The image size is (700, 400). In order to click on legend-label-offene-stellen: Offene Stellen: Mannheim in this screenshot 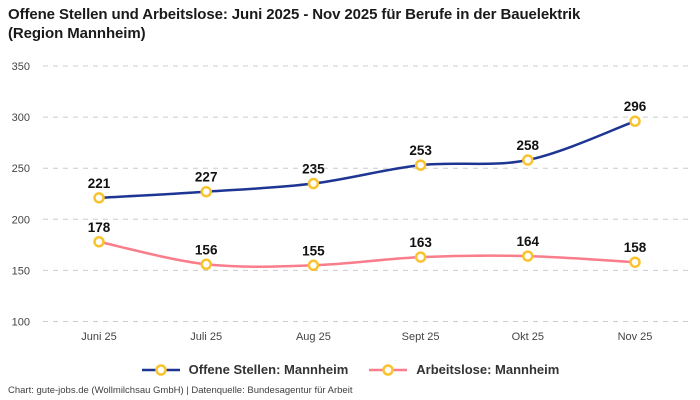, I will do `click(268, 369)`.